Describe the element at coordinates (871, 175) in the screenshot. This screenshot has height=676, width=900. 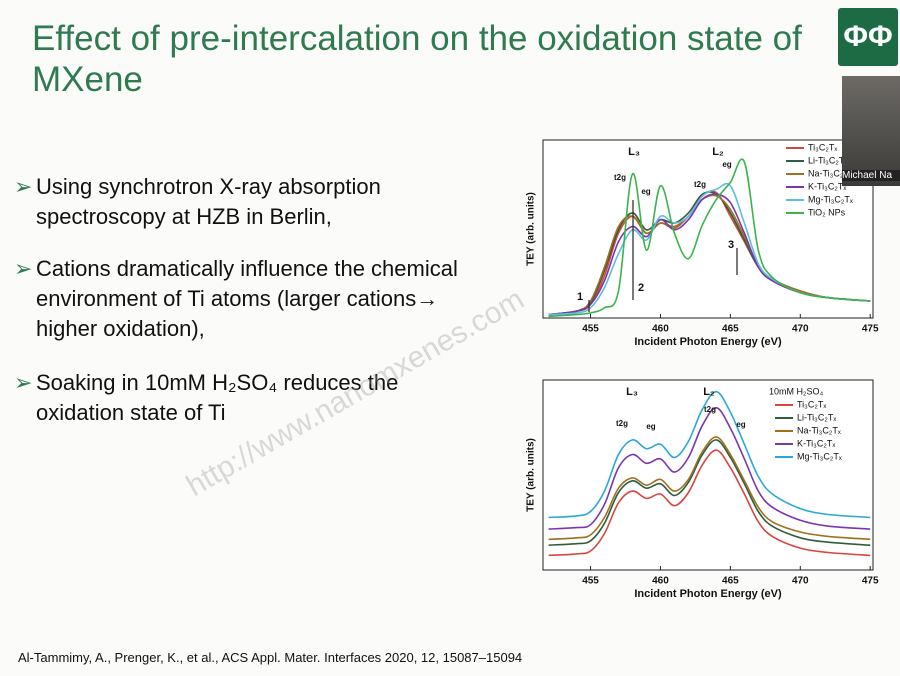
I see `webcam-label: Michael Na` at that location.